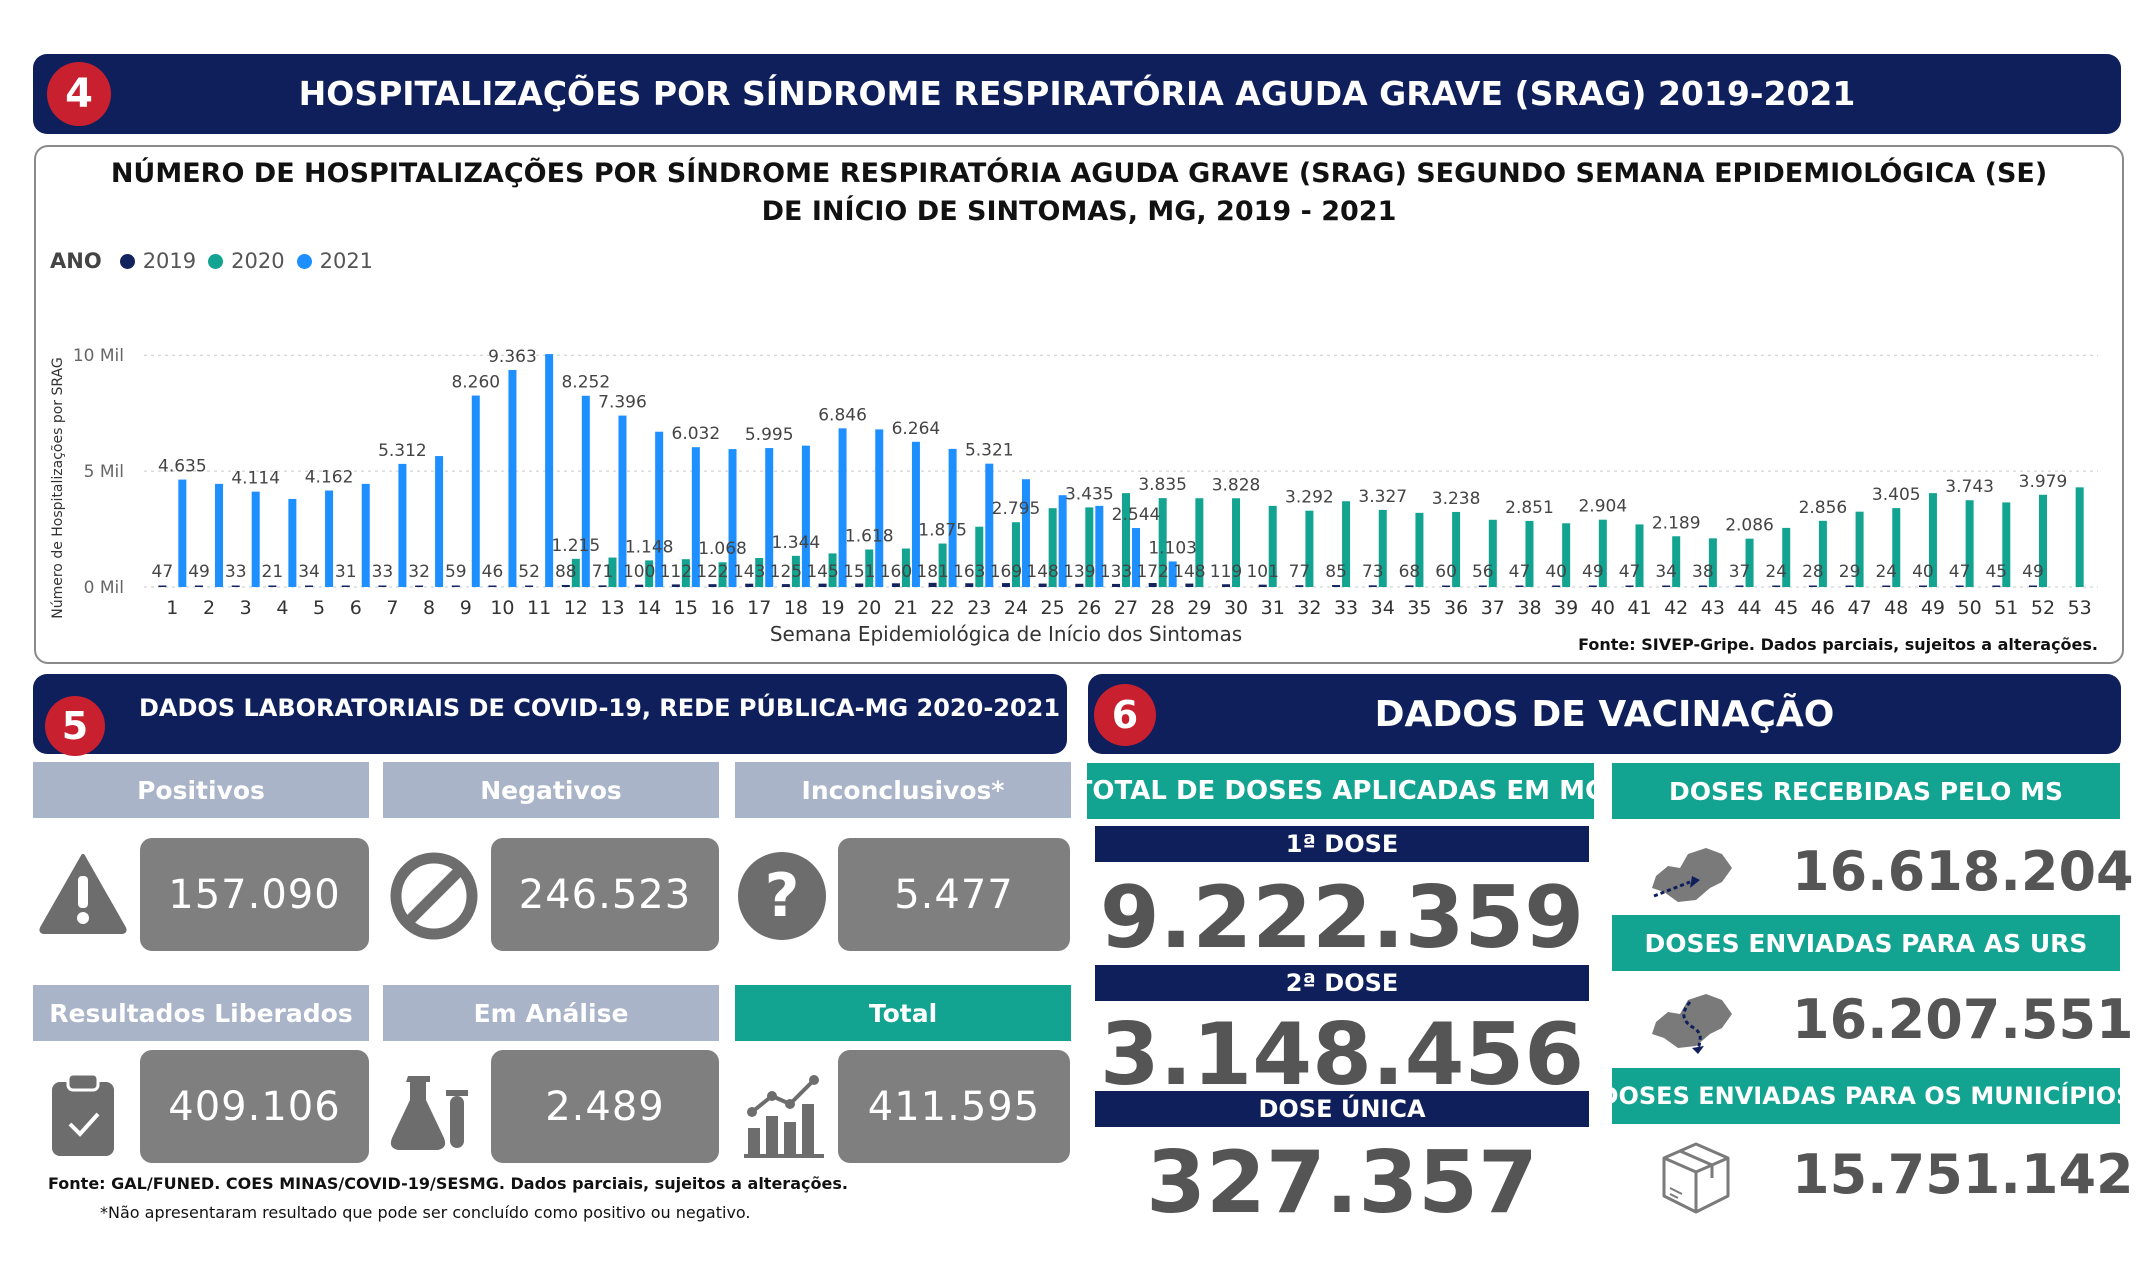 The image size is (2150, 1275). Describe the element at coordinates (201, 1013) in the screenshot. I see `resultados-liberados-header: Resultados Liberados` at that location.